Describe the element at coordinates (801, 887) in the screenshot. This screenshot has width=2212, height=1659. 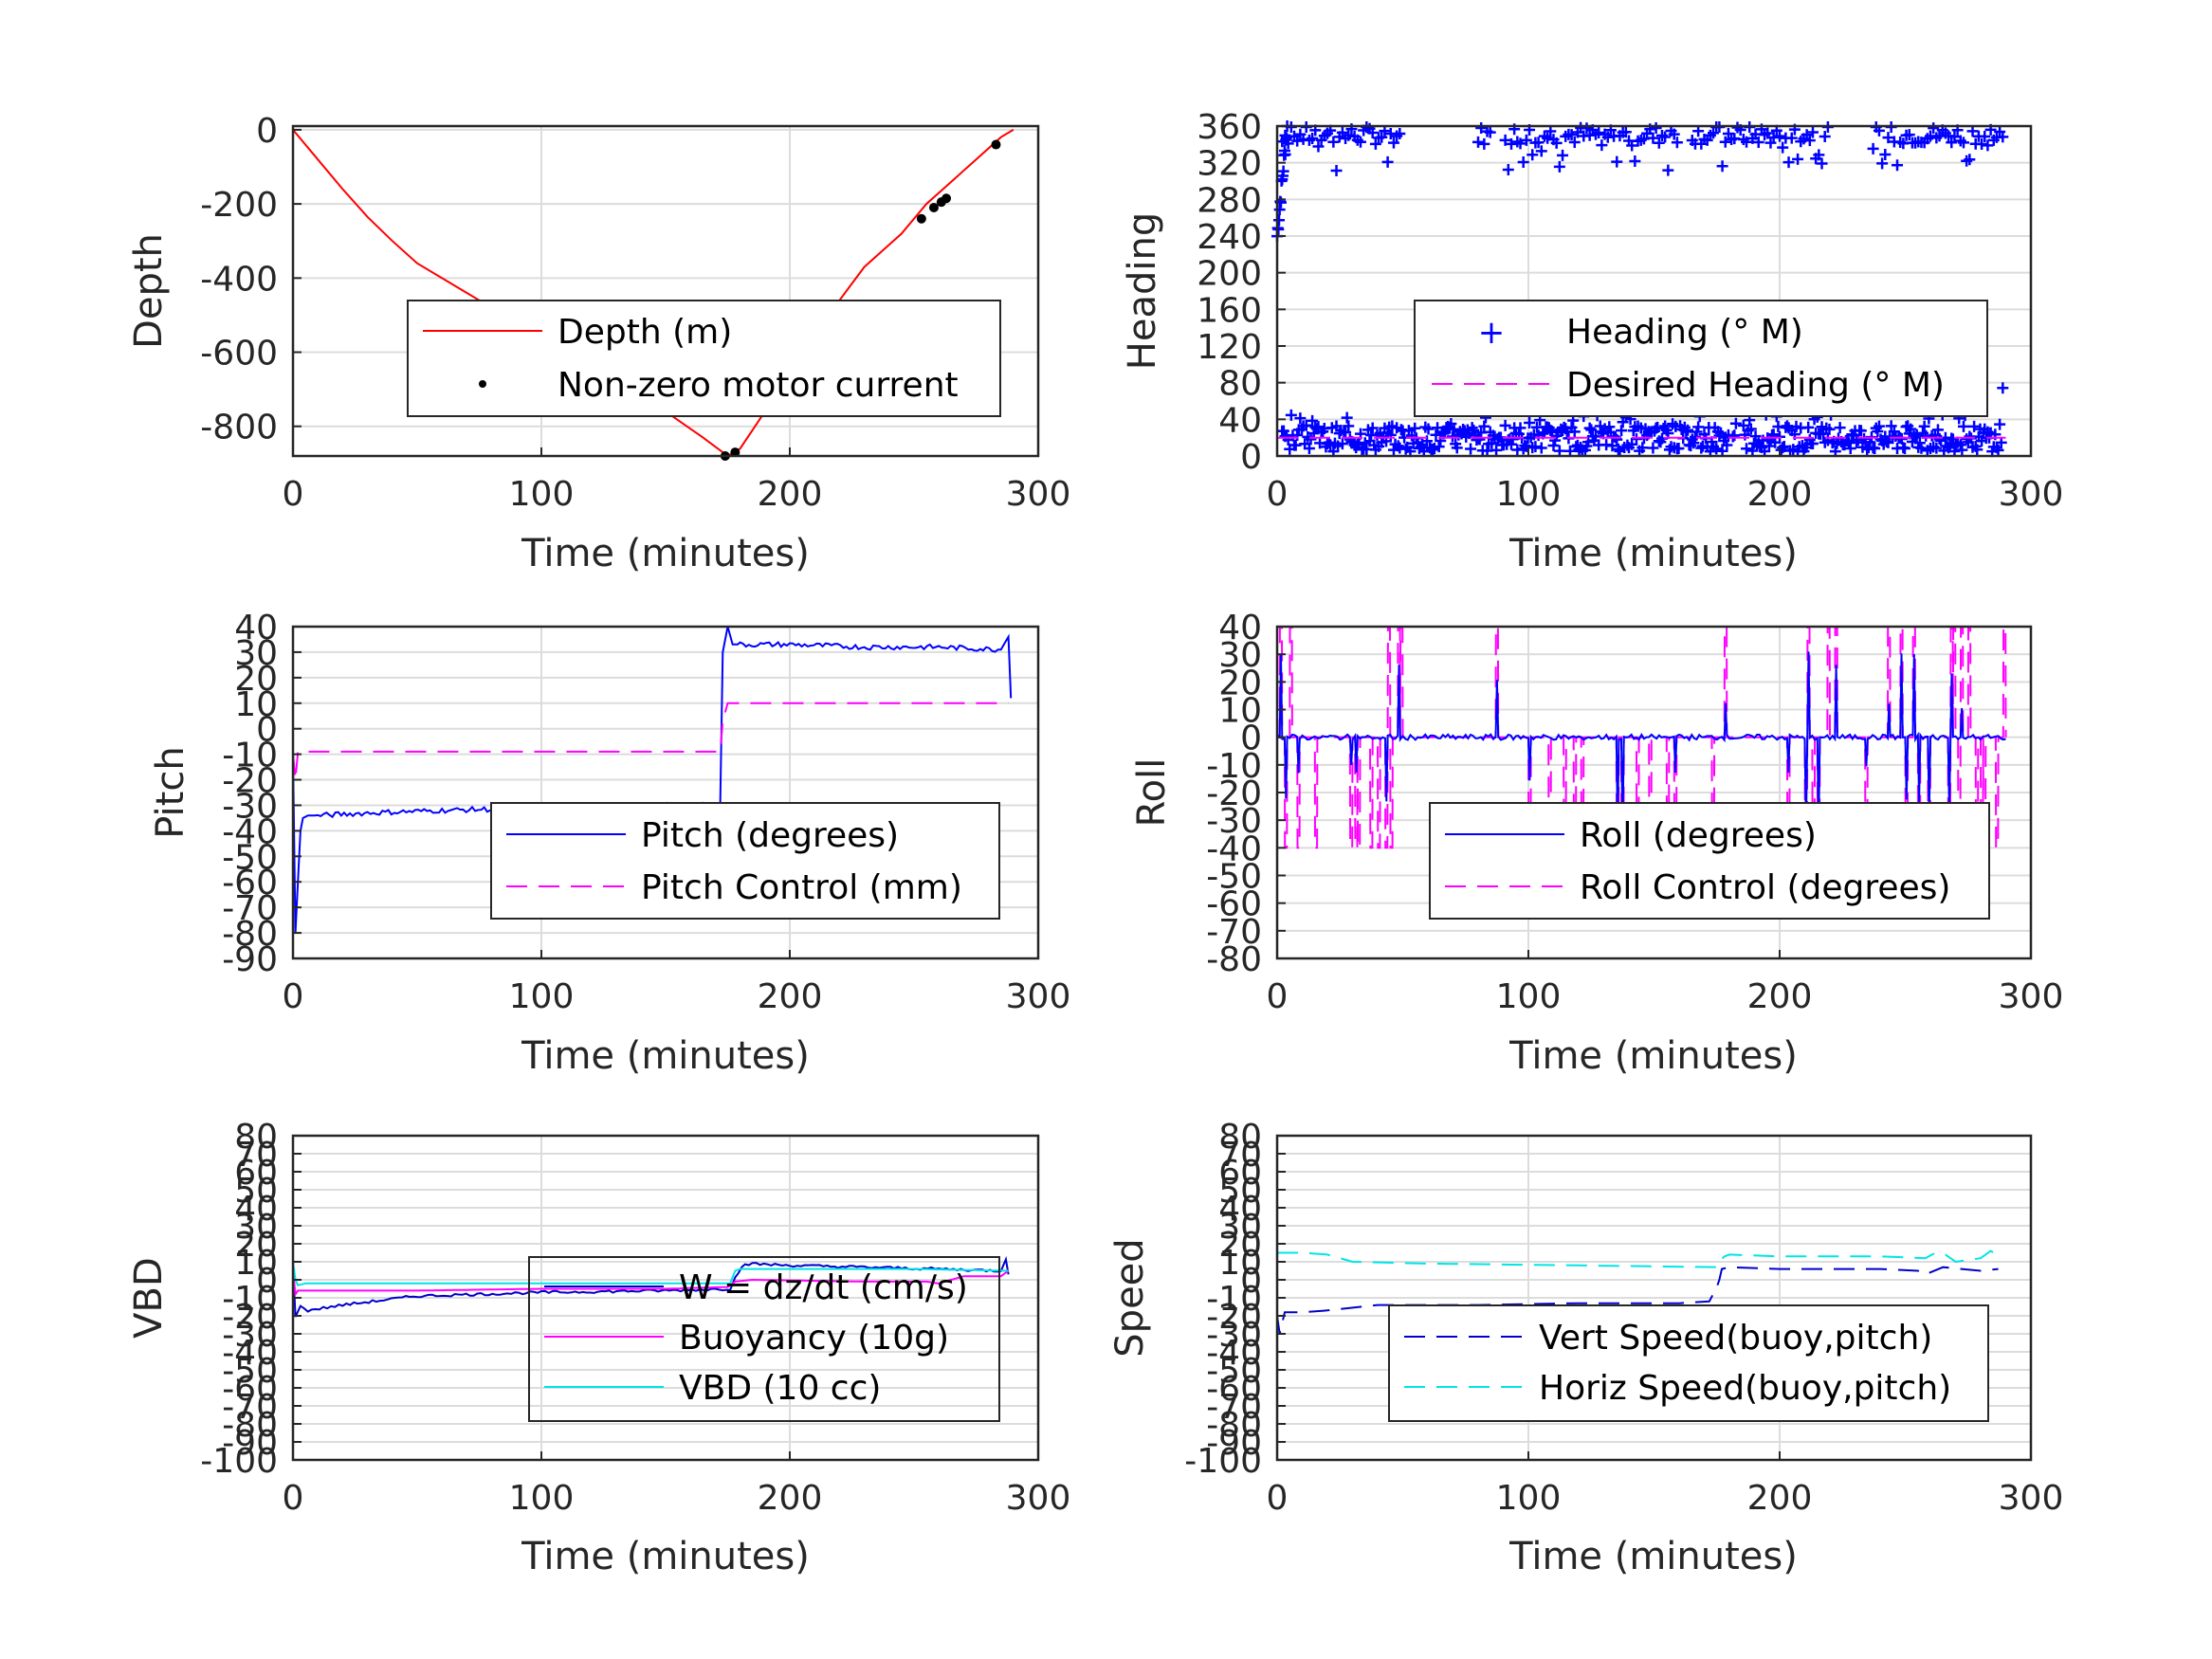
I see `legend-label-pitch-control: Pitch Control (mm)` at that location.